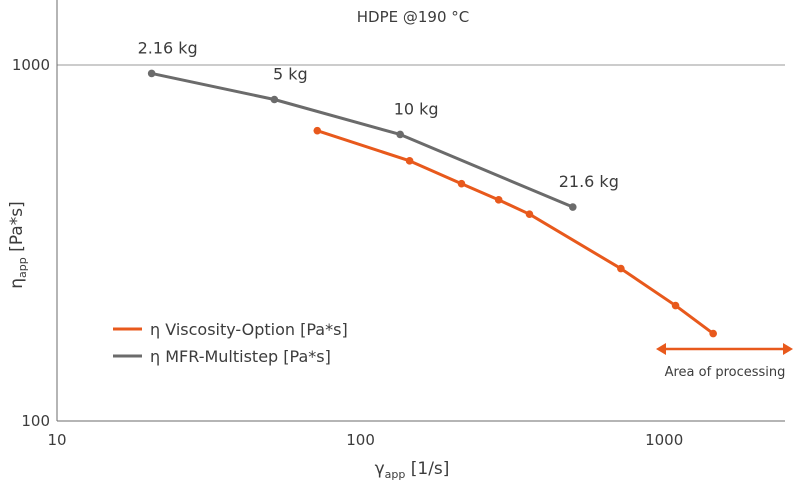 This screenshot has width=800, height=483. What do you see at coordinates (664, 440) in the screenshot?
I see `x-tick-label: 1000` at bounding box center [664, 440].